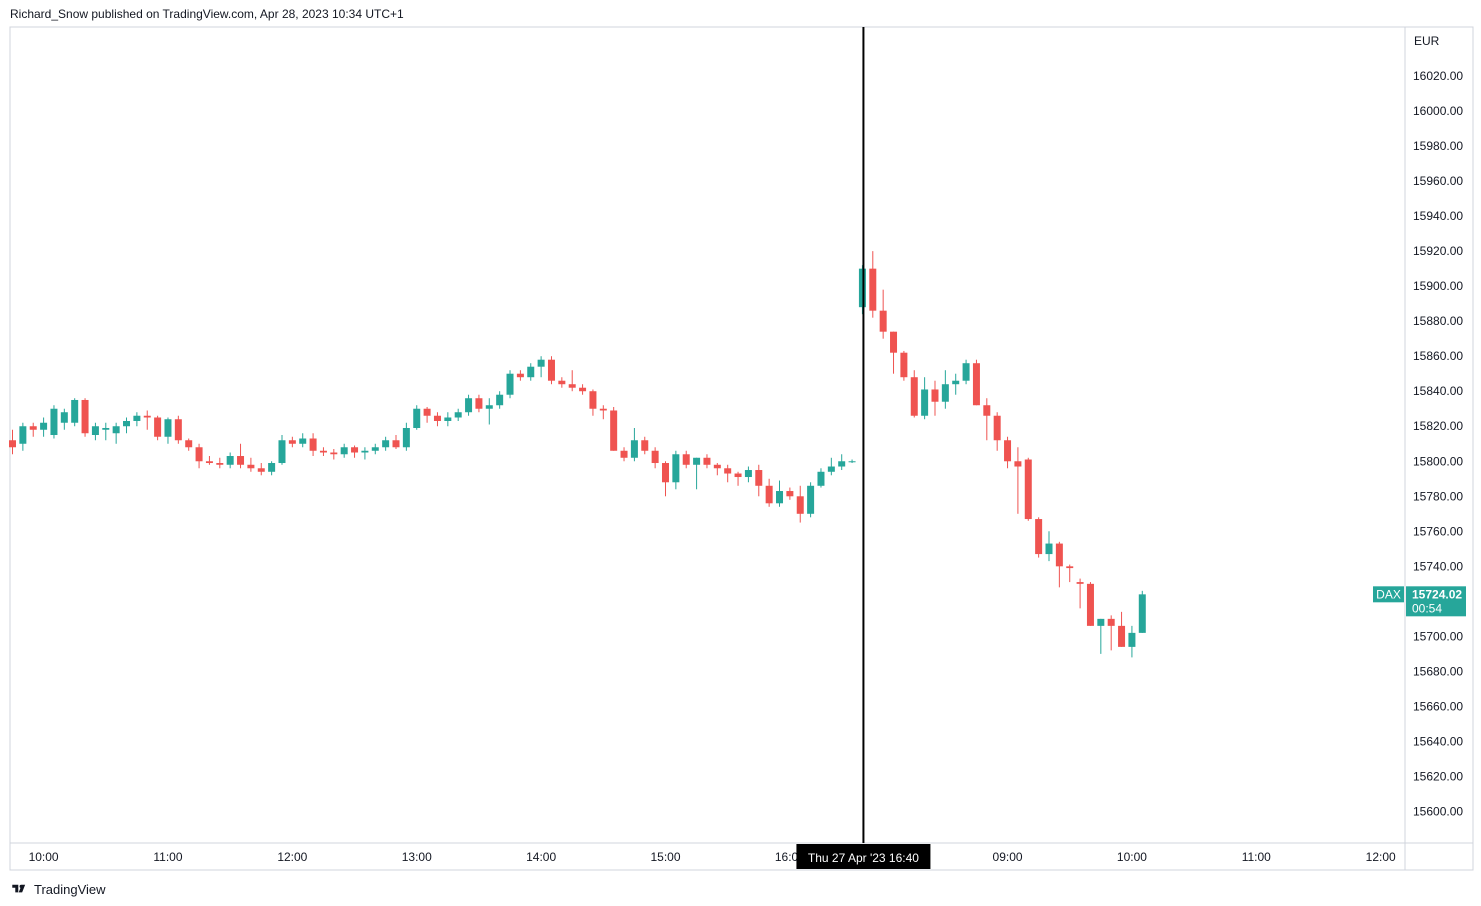  Describe the element at coordinates (44, 857) in the screenshot. I see `time-tick-label: 10:00` at that location.